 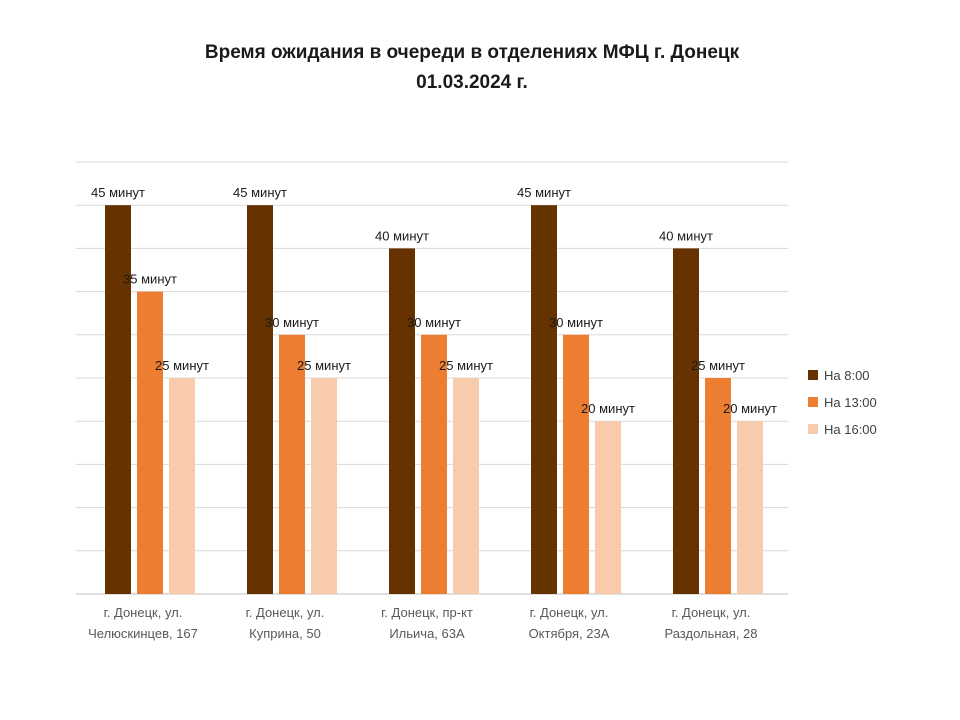 What do you see at coordinates (850, 402) in the screenshot?
I see `legend-label-13: На 13:00` at bounding box center [850, 402].